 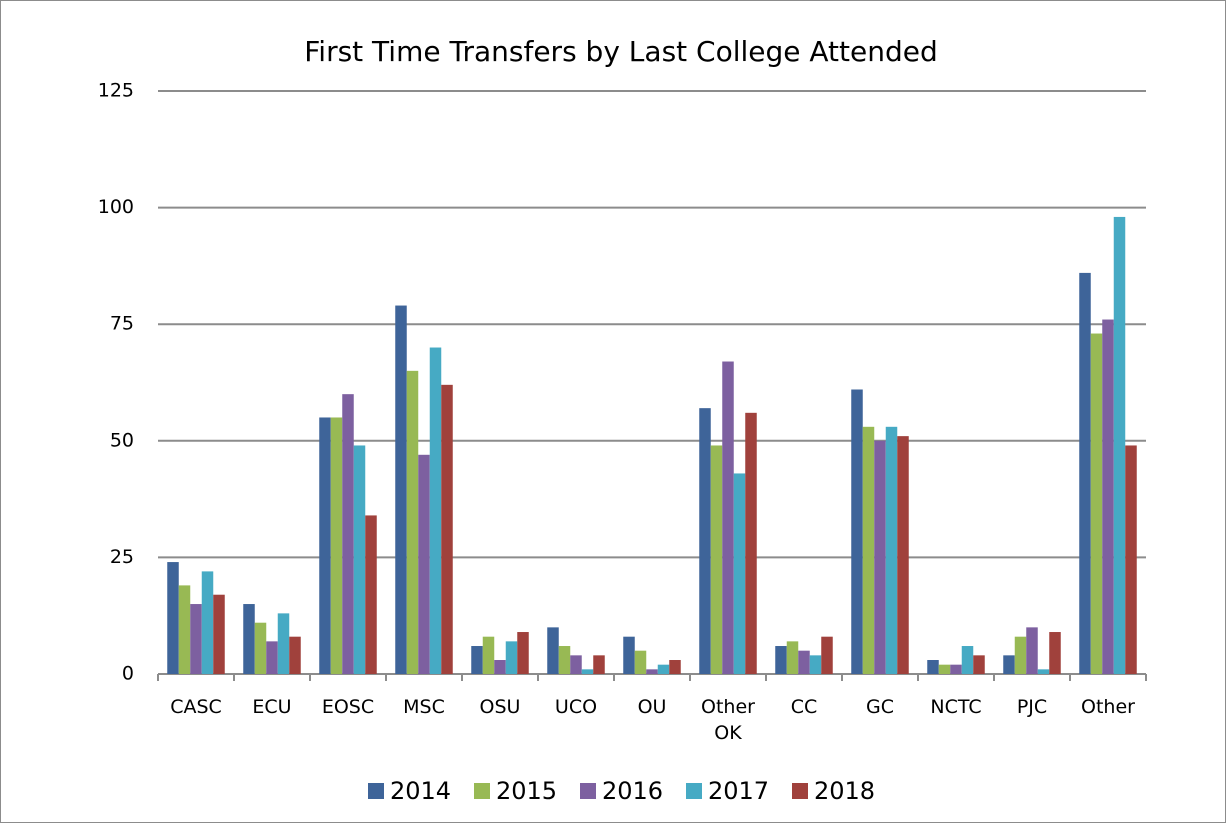 What do you see at coordinates (116, 91) in the screenshot?
I see `y-tick-label: 125` at bounding box center [116, 91].